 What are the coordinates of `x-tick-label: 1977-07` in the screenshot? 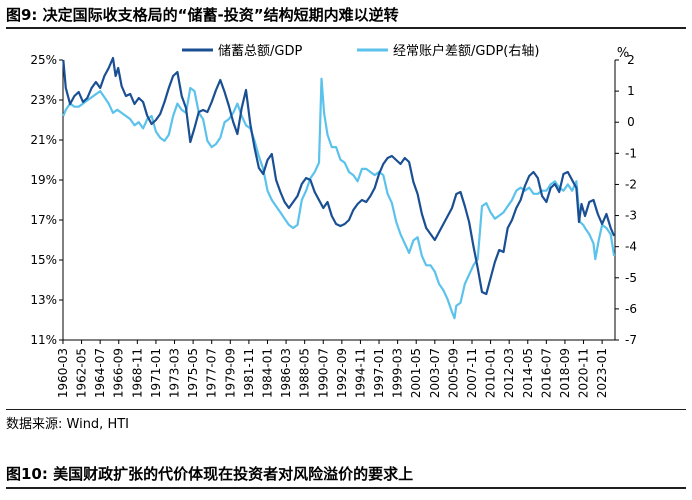 It's located at (212, 373).